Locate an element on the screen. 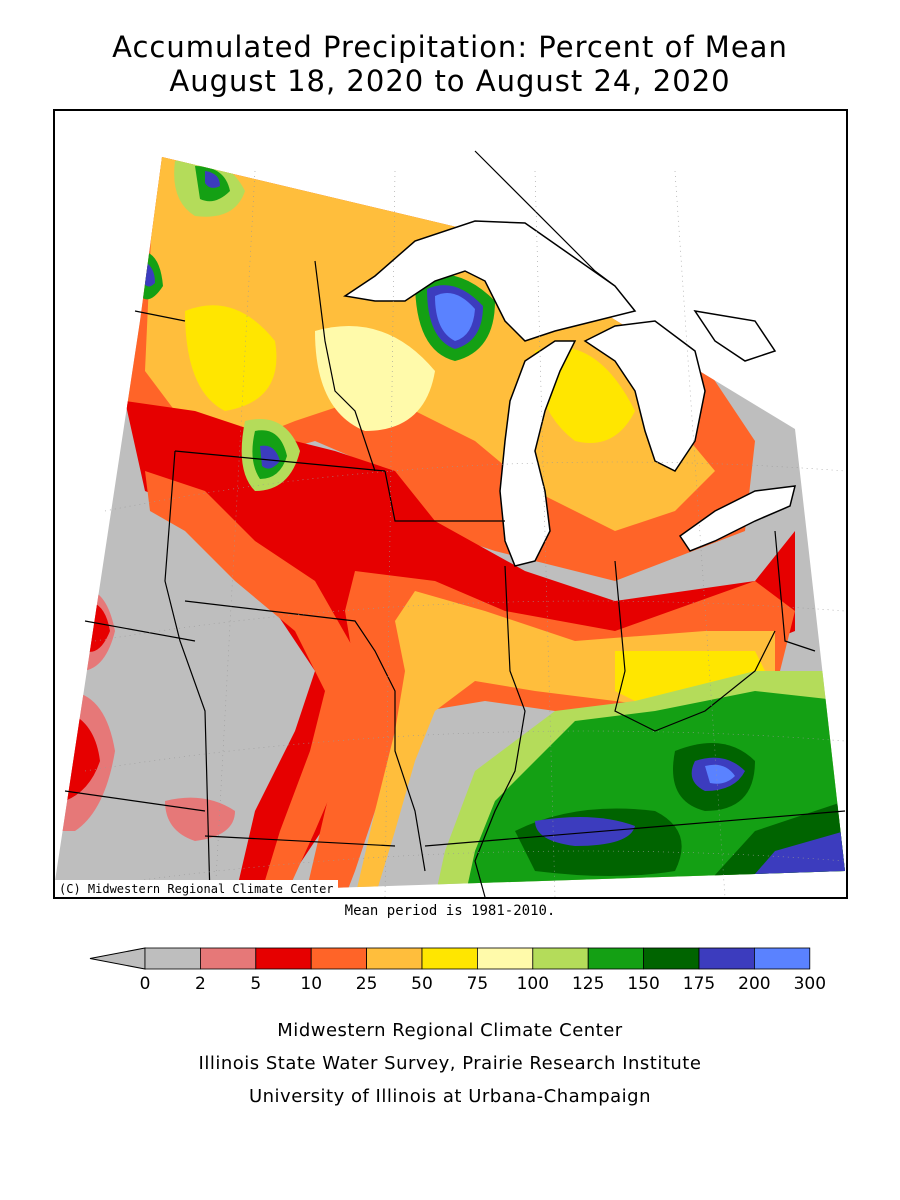 The image size is (900, 1200). legend-arrow is located at coordinates (117, 958).